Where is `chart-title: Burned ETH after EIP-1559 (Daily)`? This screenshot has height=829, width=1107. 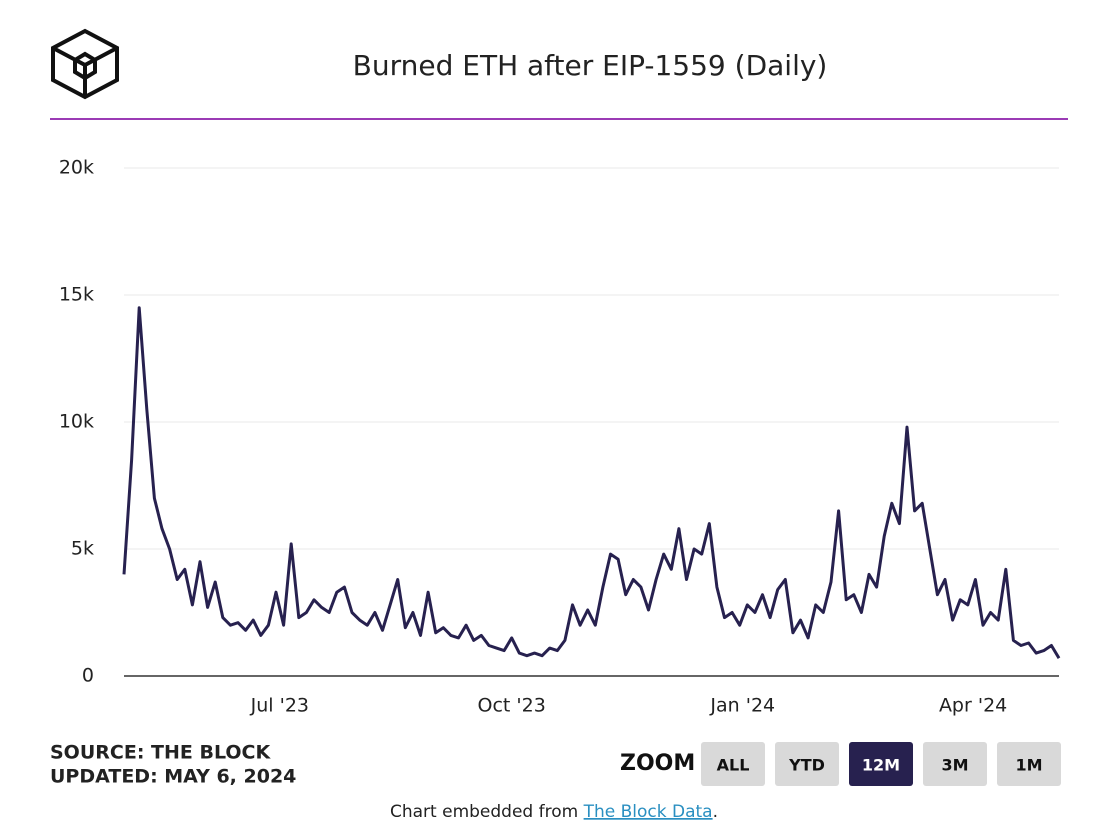
chart-title: Burned ETH after EIP-1559 (Daily) is located at coordinates (590, 65).